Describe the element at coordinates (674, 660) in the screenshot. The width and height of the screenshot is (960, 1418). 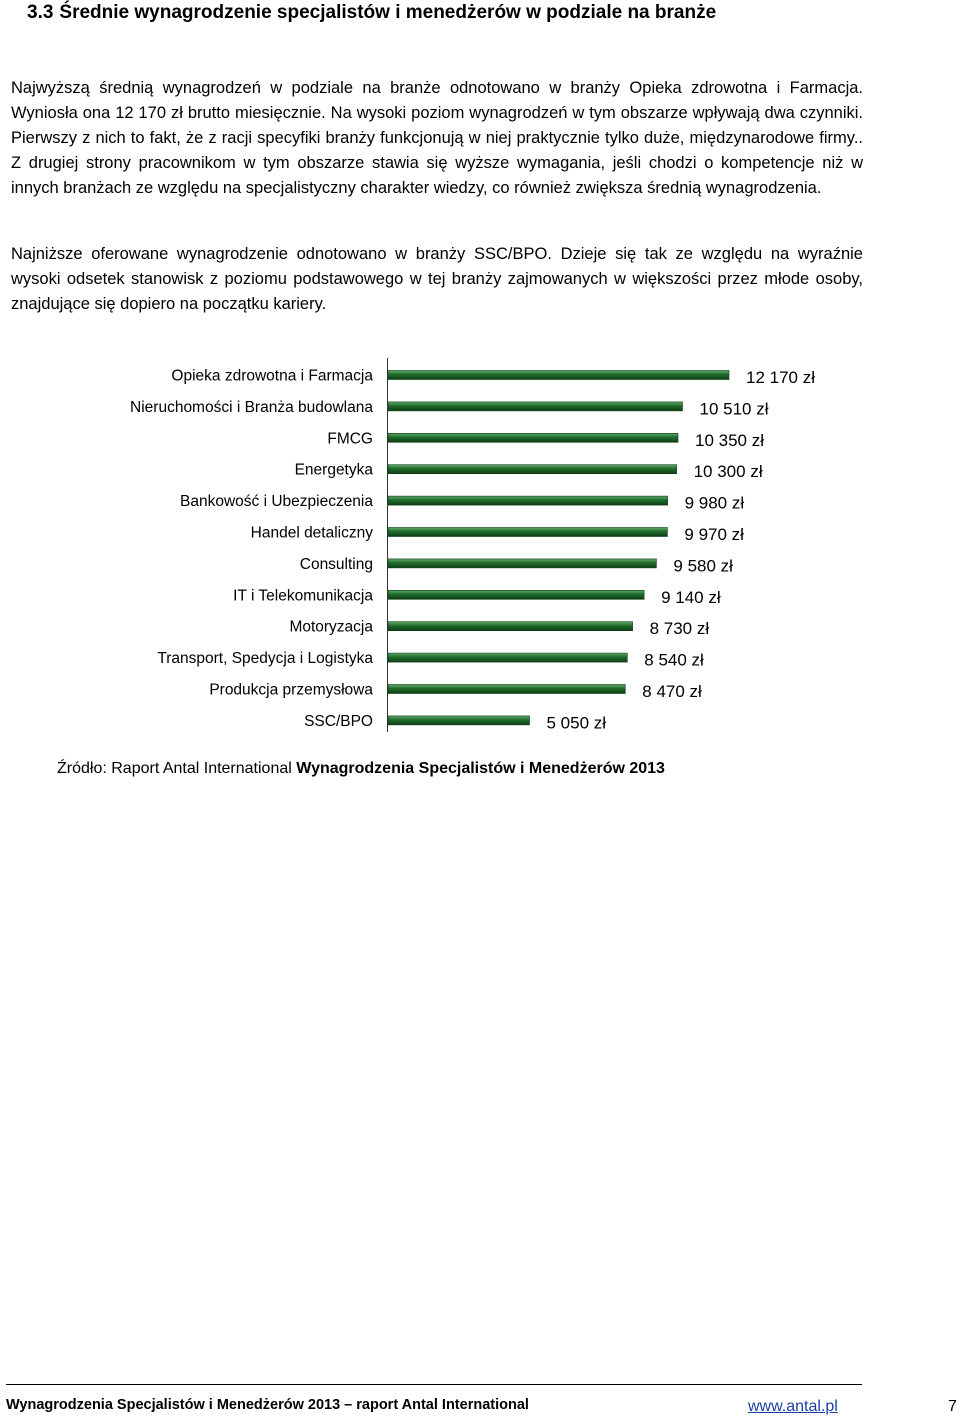
I see `value-label-9: 8 540 zł` at that location.